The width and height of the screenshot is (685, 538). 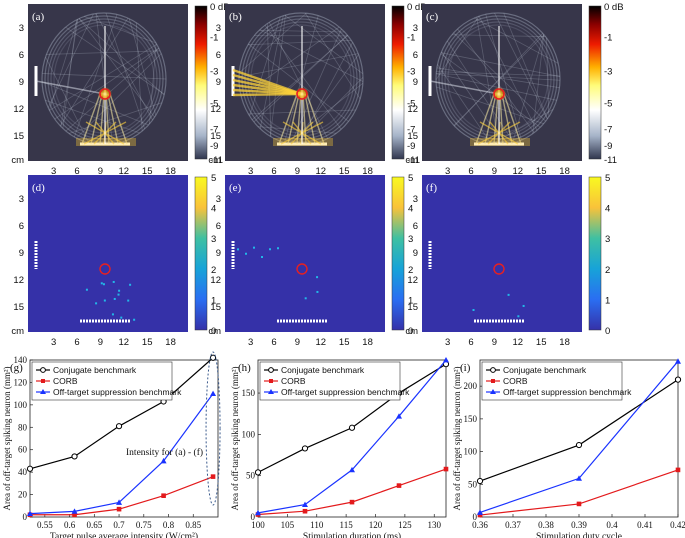 What do you see at coordinates (410, 178) in the screenshot?
I see `spike-colorbar-tick: 5` at bounding box center [410, 178].